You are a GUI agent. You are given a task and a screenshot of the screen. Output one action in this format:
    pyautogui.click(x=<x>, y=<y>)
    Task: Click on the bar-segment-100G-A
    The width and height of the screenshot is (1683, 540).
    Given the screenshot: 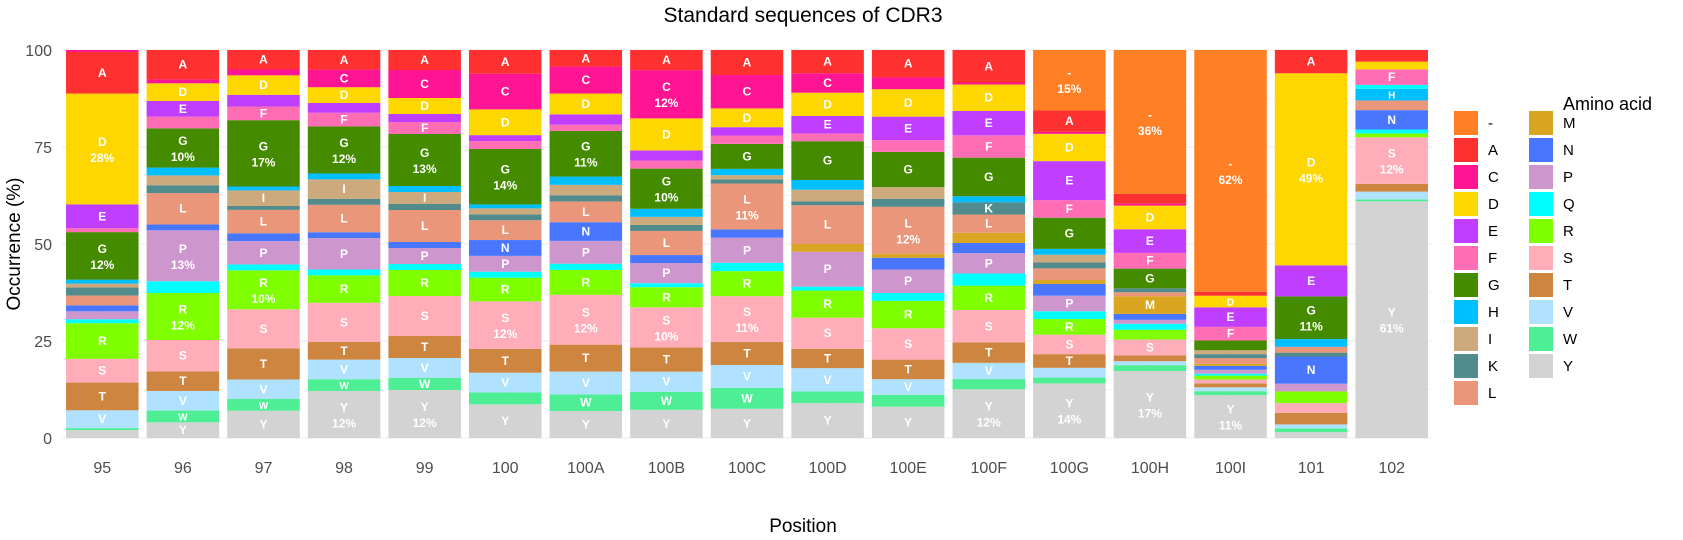 What is the action you would take?
    pyautogui.click(x=1069, y=121)
    